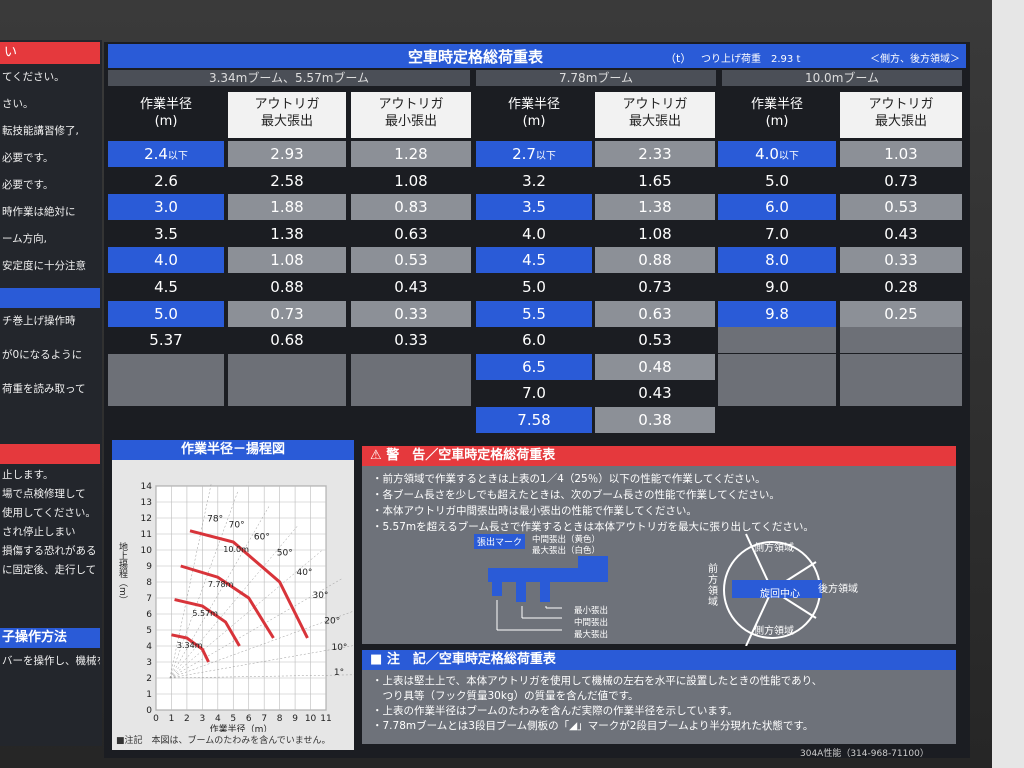  Describe the element at coordinates (534, 366) in the screenshot. I see `radius-cell: 6.5` at that location.